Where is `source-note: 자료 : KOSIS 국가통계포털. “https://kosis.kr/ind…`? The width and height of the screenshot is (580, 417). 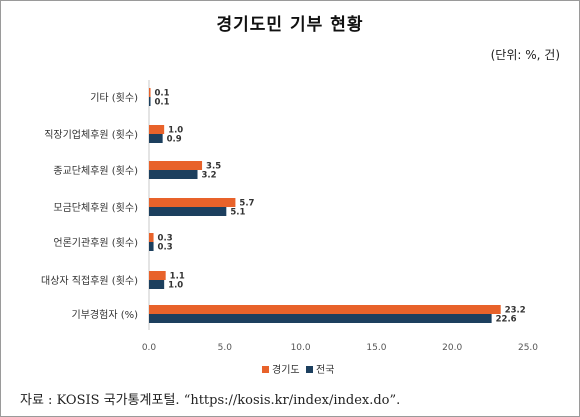 source-note: 자료 : KOSIS 국가통계포털. “https://kosis.kr/ind… is located at coordinates (210, 400).